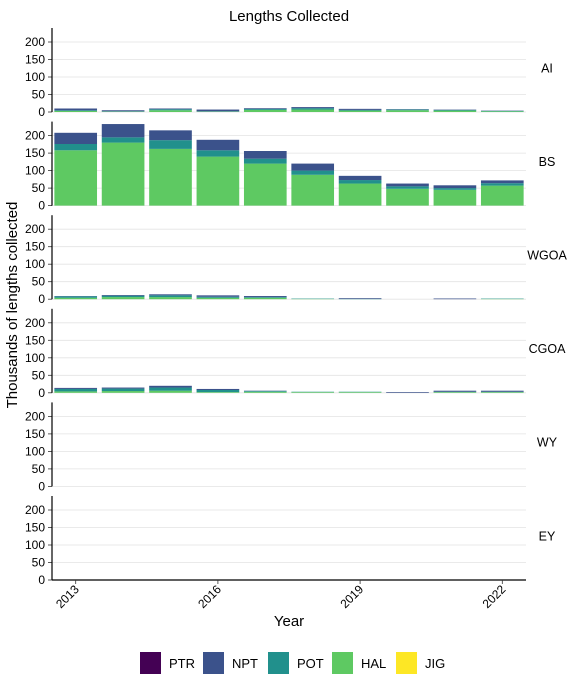  I want to click on bar-wgoa-2021-npt, so click(455, 299).